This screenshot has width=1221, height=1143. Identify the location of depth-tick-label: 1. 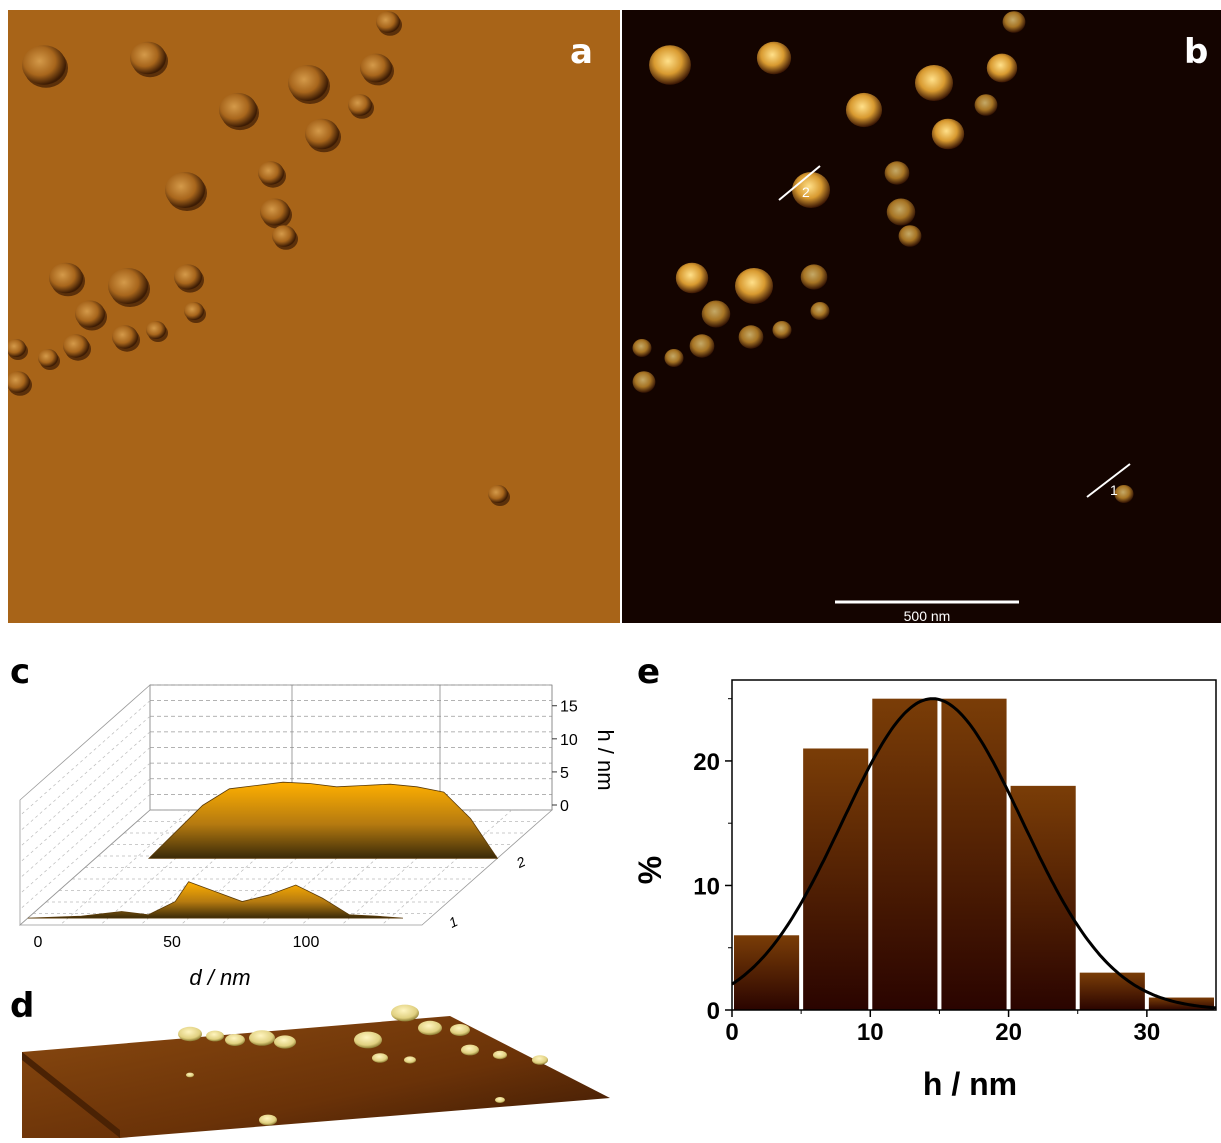
(453, 922).